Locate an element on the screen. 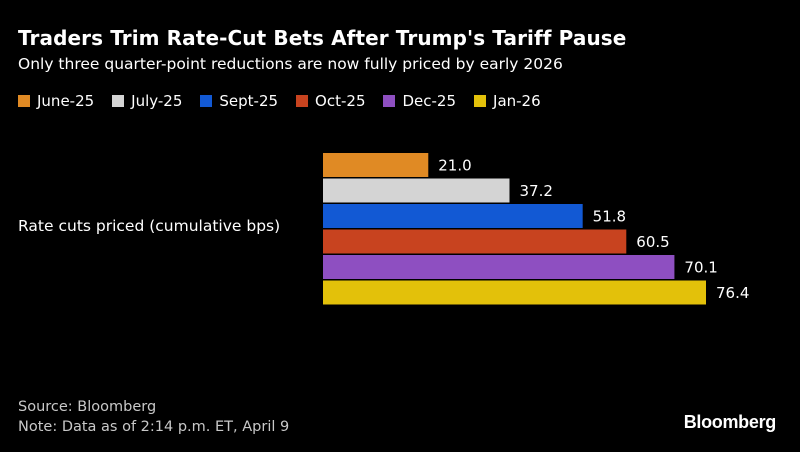 This screenshot has width=800, height=452. legend-item: July-25 is located at coordinates (147, 101).